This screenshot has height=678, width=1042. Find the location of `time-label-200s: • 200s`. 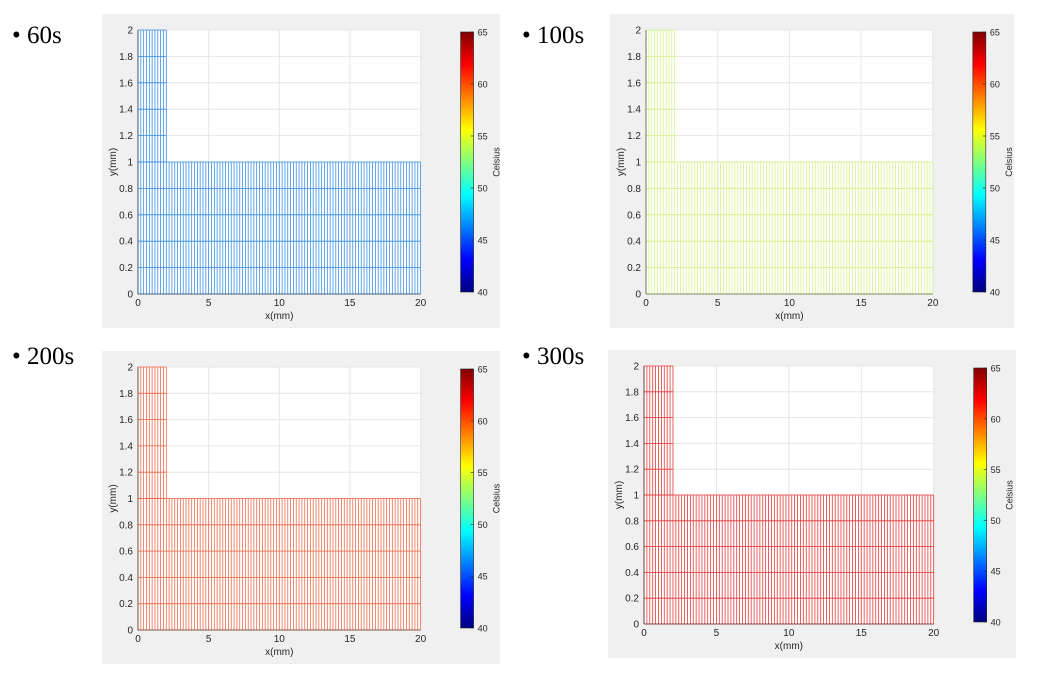

time-label-200s: • 200s is located at coordinates (43, 356).